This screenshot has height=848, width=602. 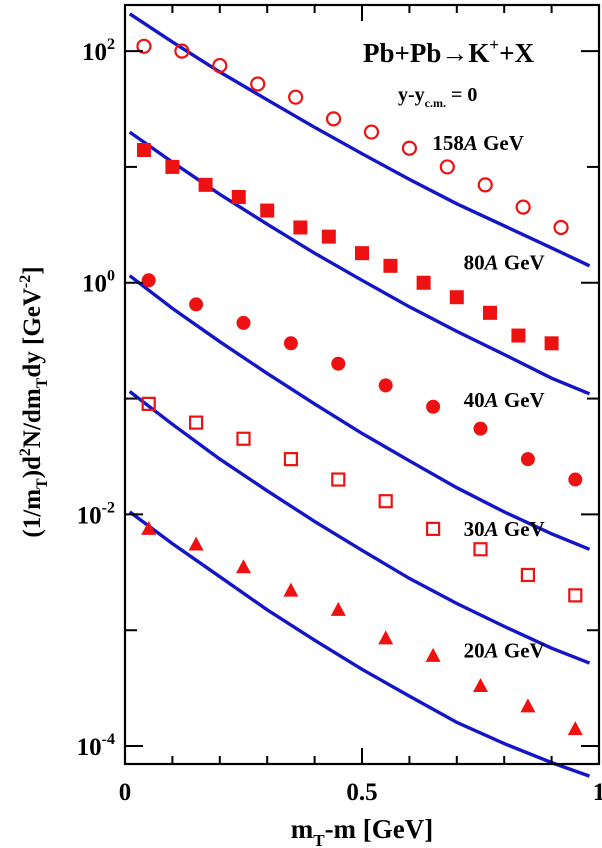 What do you see at coordinates (98, 51) in the screenshot?
I see `y-tick-label: 10²` at bounding box center [98, 51].